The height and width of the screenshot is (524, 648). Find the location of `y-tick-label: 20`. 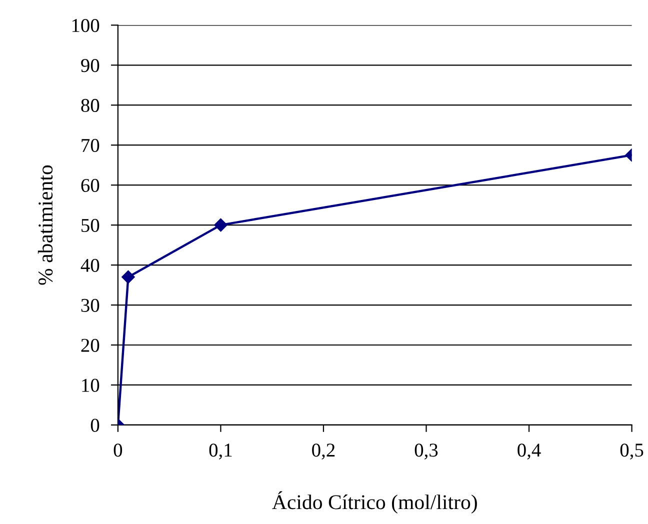

y-tick-label: 20 is located at coordinates (90, 345).